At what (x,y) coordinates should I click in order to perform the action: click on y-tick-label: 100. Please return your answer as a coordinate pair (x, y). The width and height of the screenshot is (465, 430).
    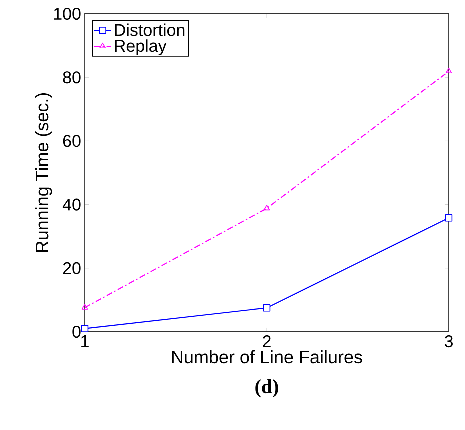
    Looking at the image, I should click on (67, 14).